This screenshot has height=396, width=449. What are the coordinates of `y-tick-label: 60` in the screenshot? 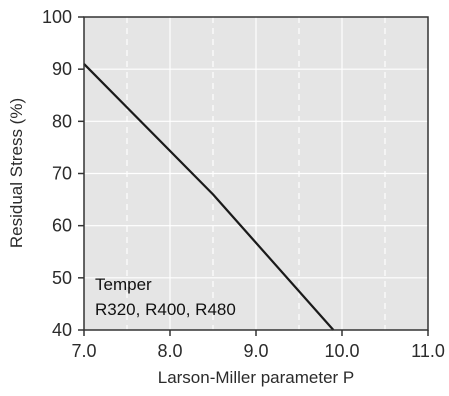 It's located at (62, 226).